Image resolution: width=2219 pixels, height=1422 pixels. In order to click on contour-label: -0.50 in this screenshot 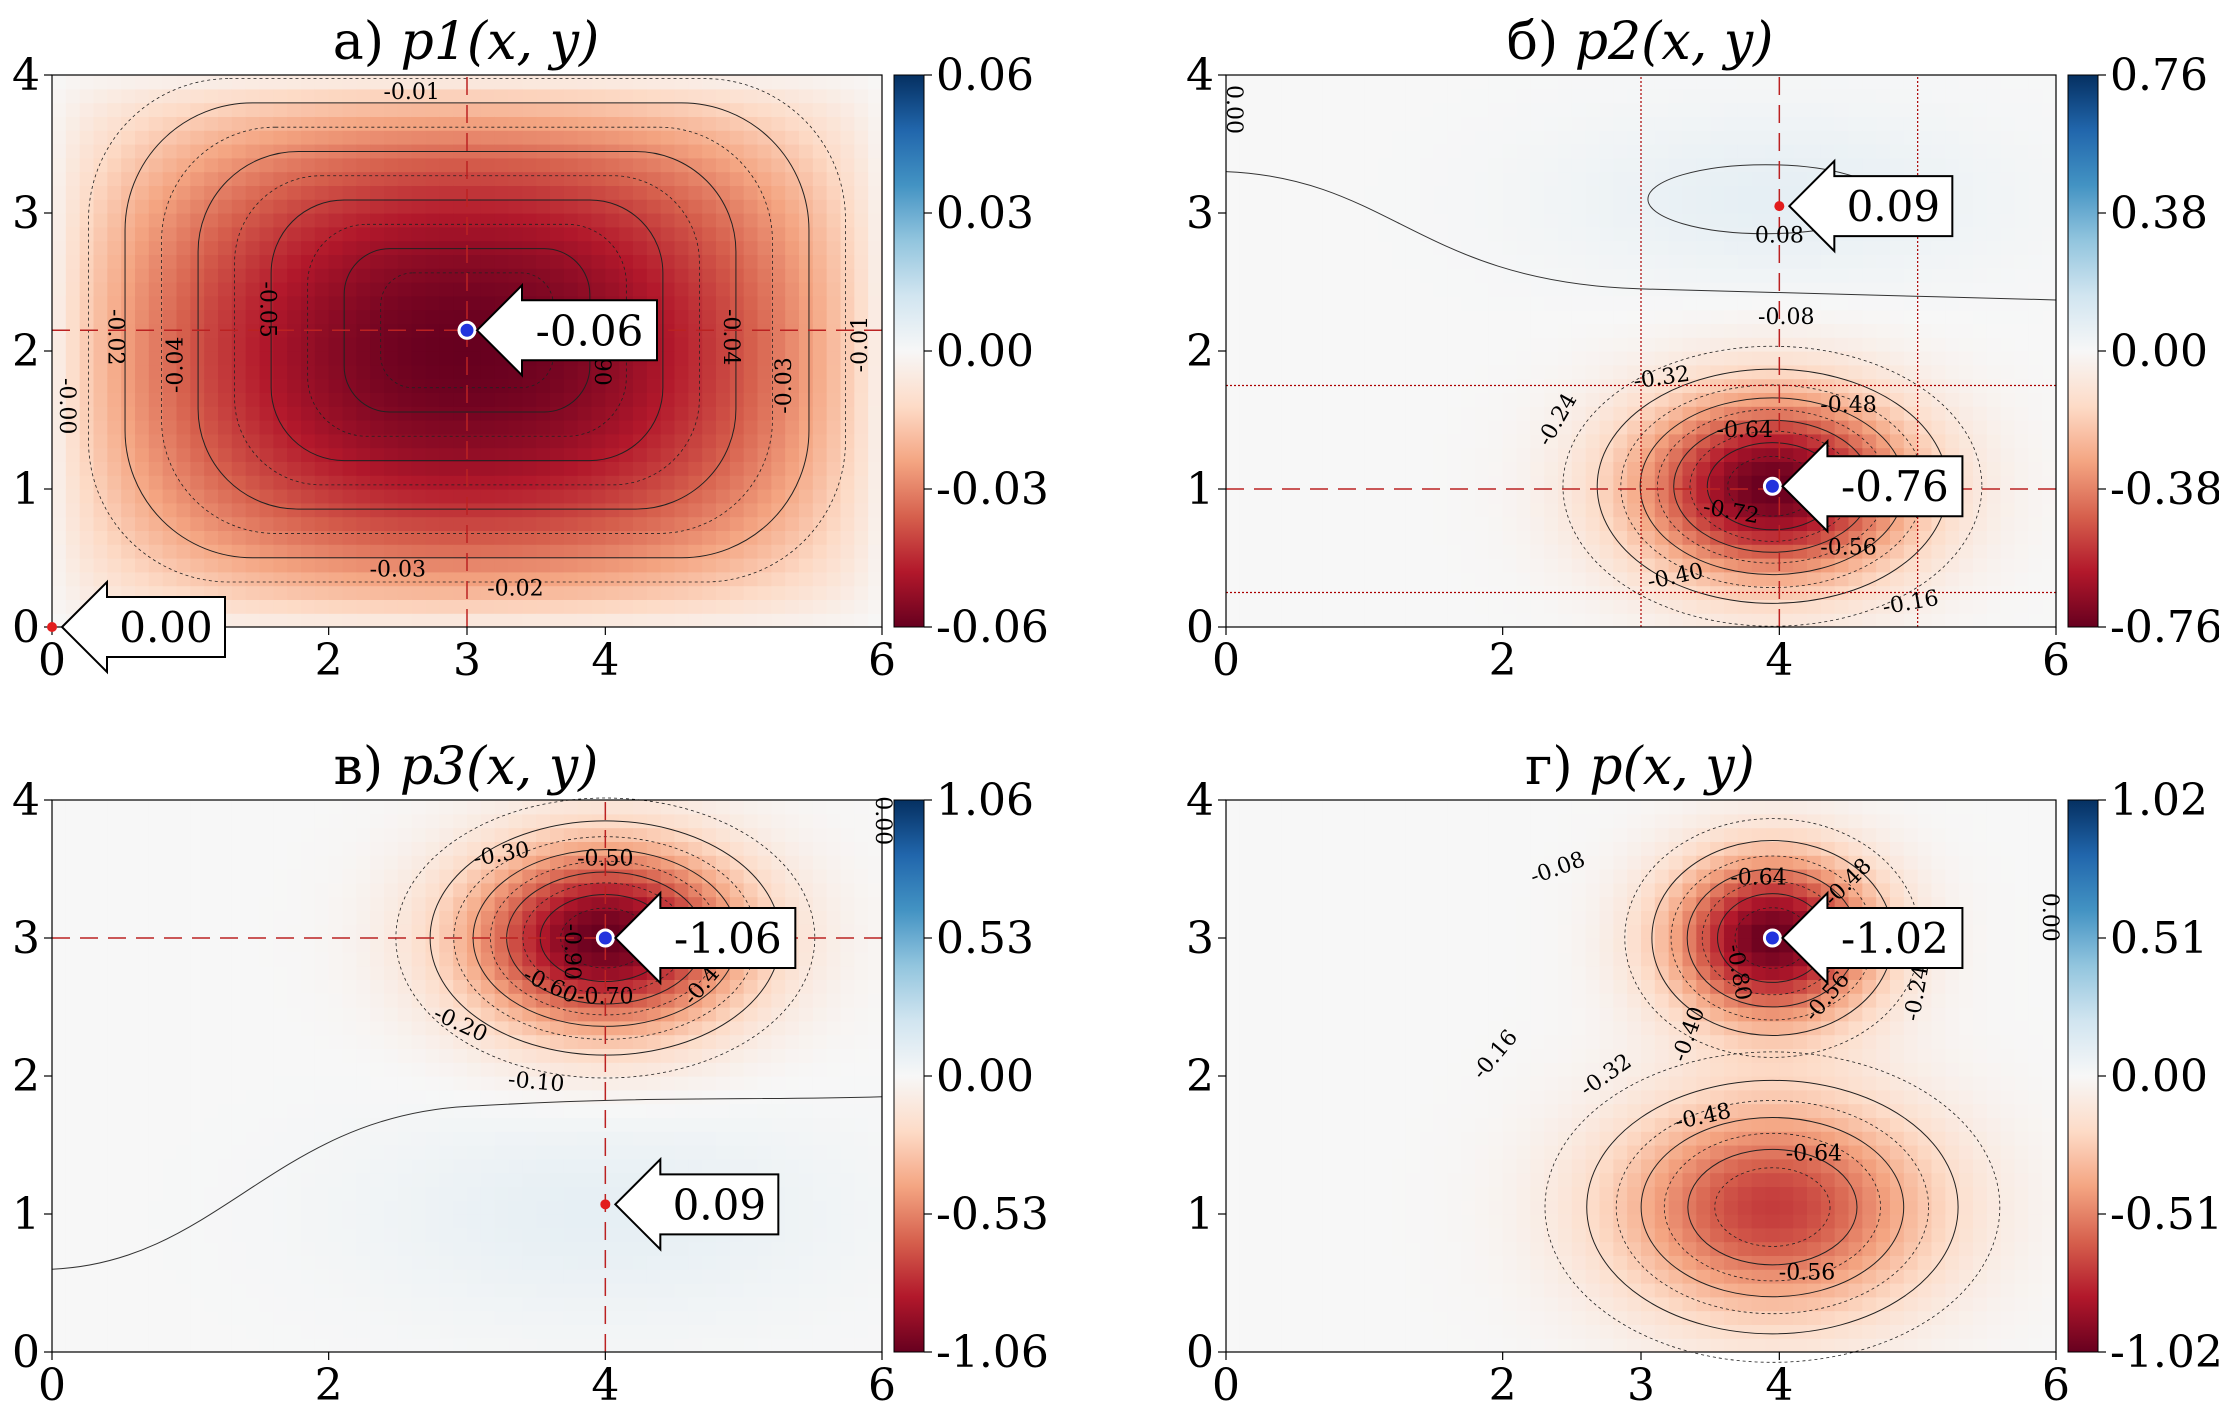, I will do `click(605, 858)`.